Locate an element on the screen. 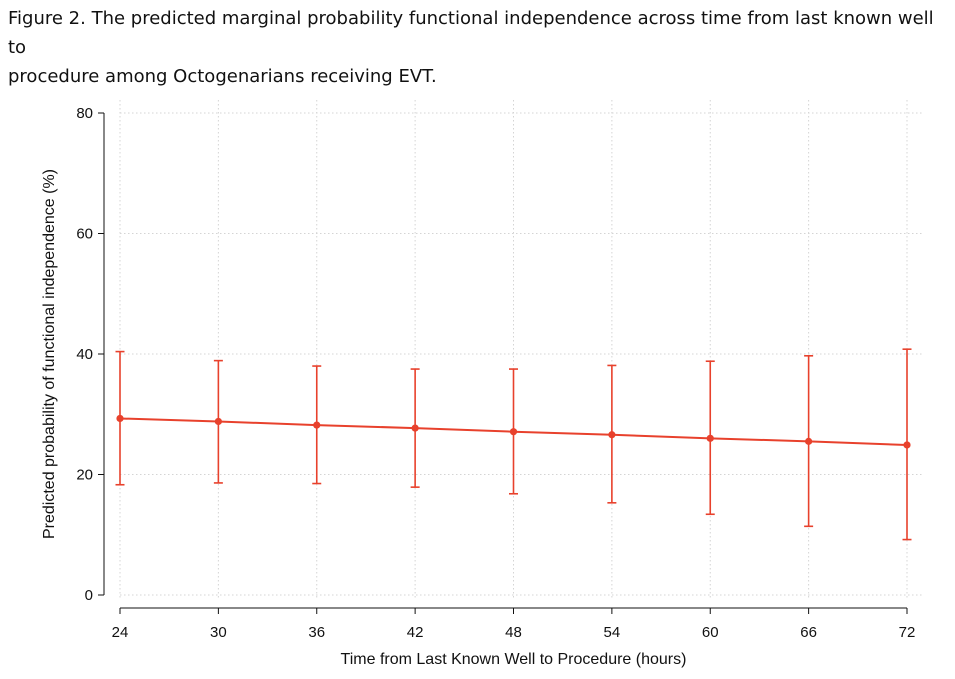  y-tick-label: 40 is located at coordinates (84, 354).